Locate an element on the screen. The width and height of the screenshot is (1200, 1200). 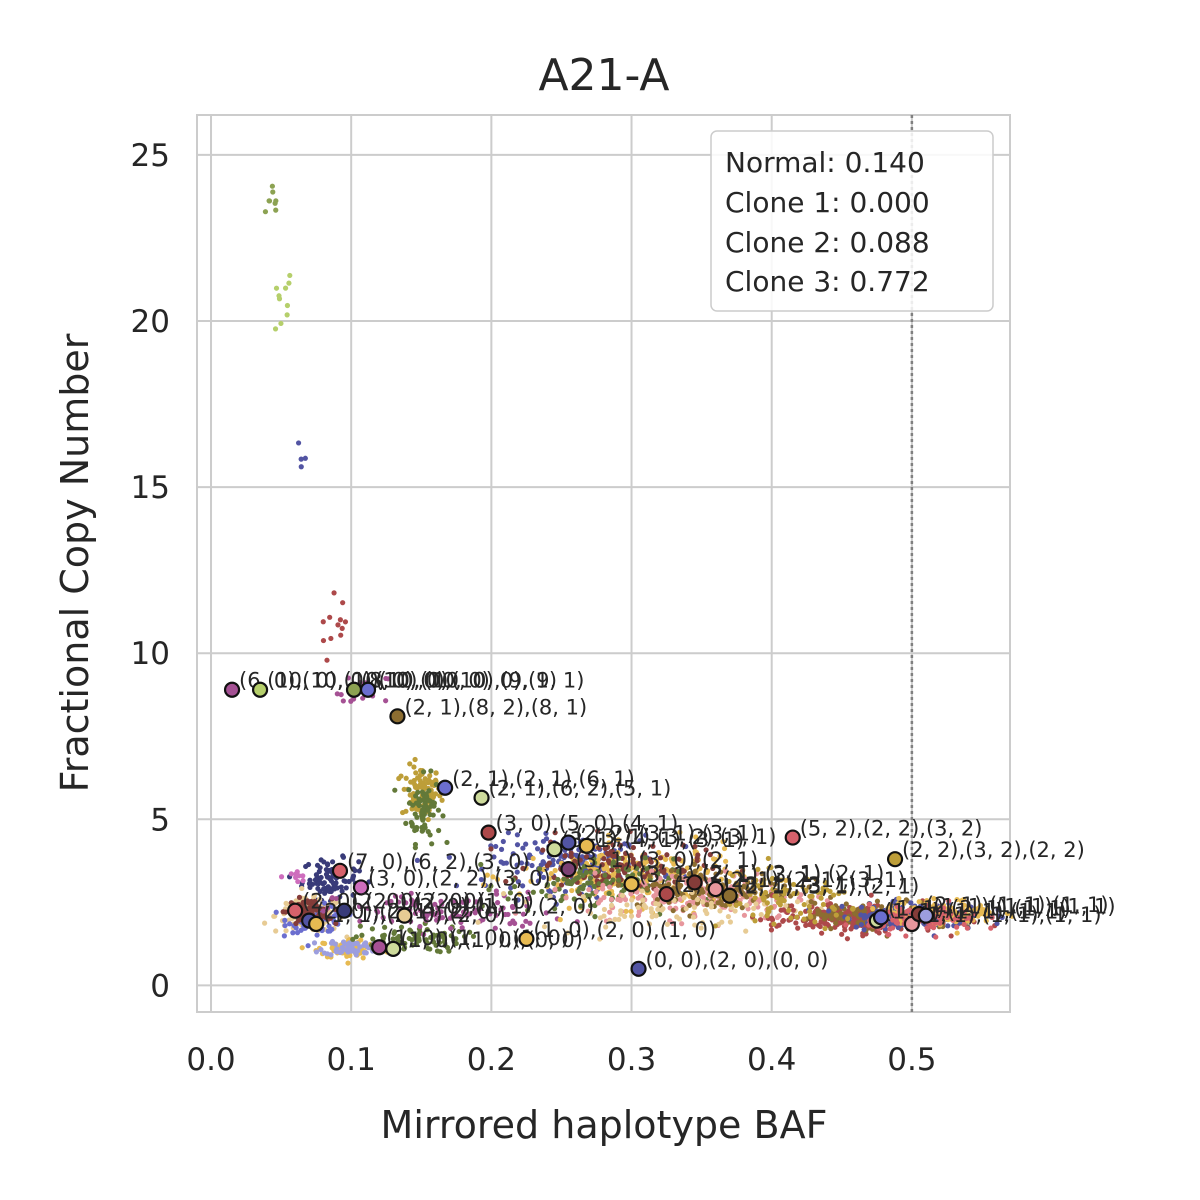
y-tick-label: 20 is located at coordinates (150, 322).